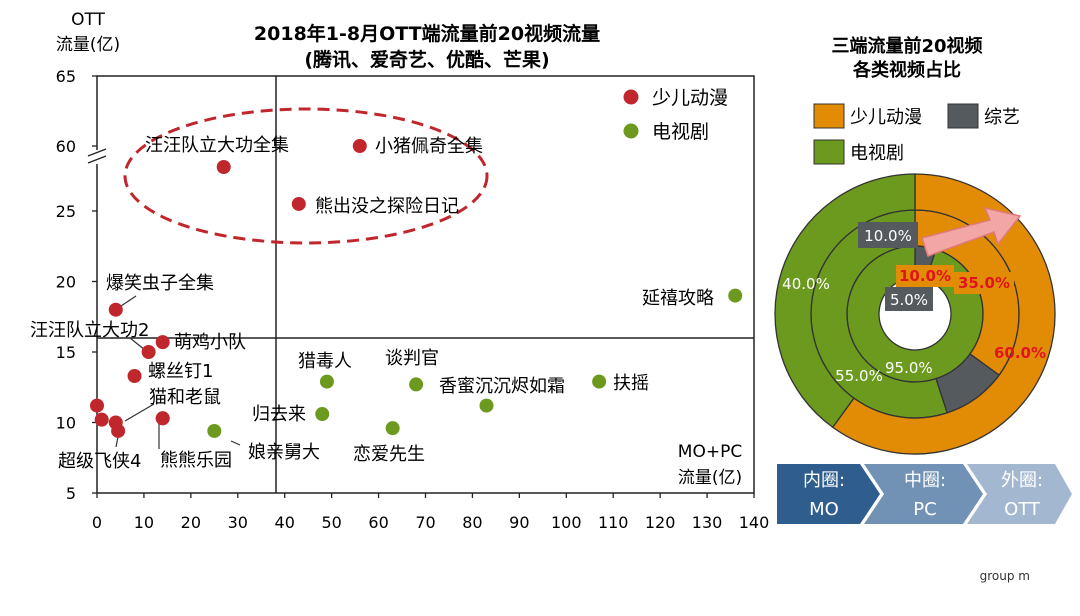  I want to click on point-label-0-7: 猫和老鼠, so click(185, 397).